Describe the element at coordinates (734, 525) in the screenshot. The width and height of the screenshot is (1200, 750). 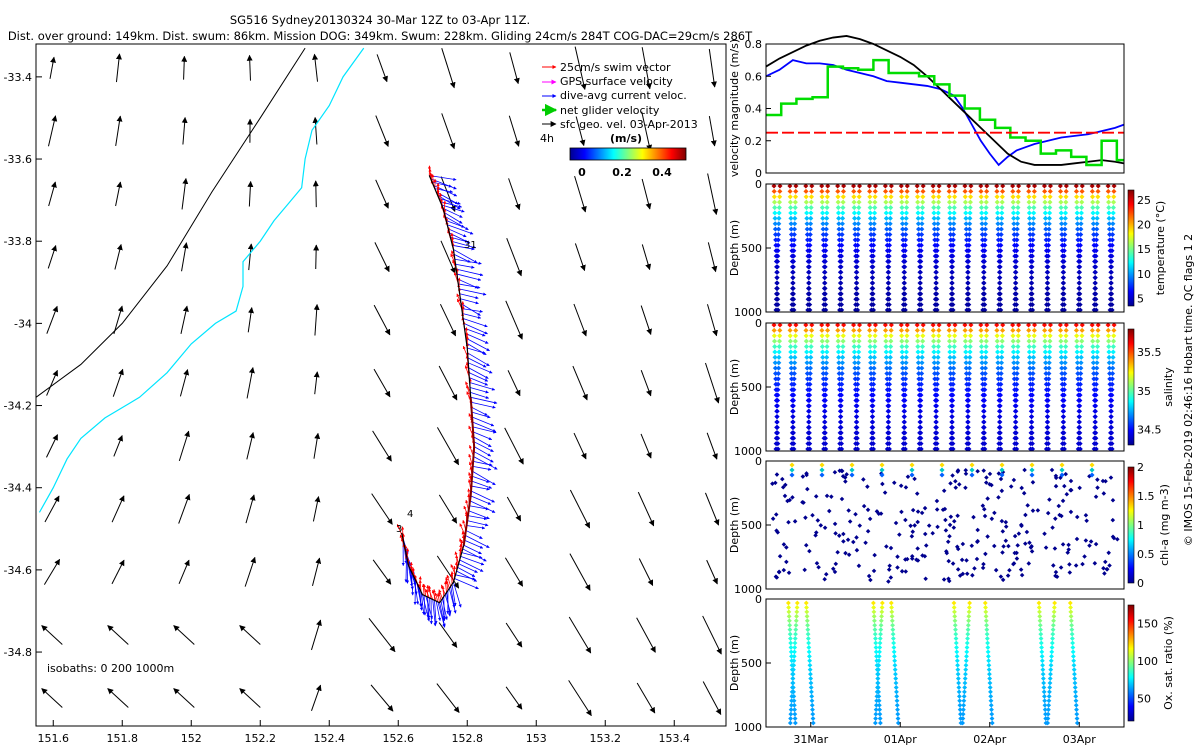
I see `chla-ylabel: Depth (m)` at that location.